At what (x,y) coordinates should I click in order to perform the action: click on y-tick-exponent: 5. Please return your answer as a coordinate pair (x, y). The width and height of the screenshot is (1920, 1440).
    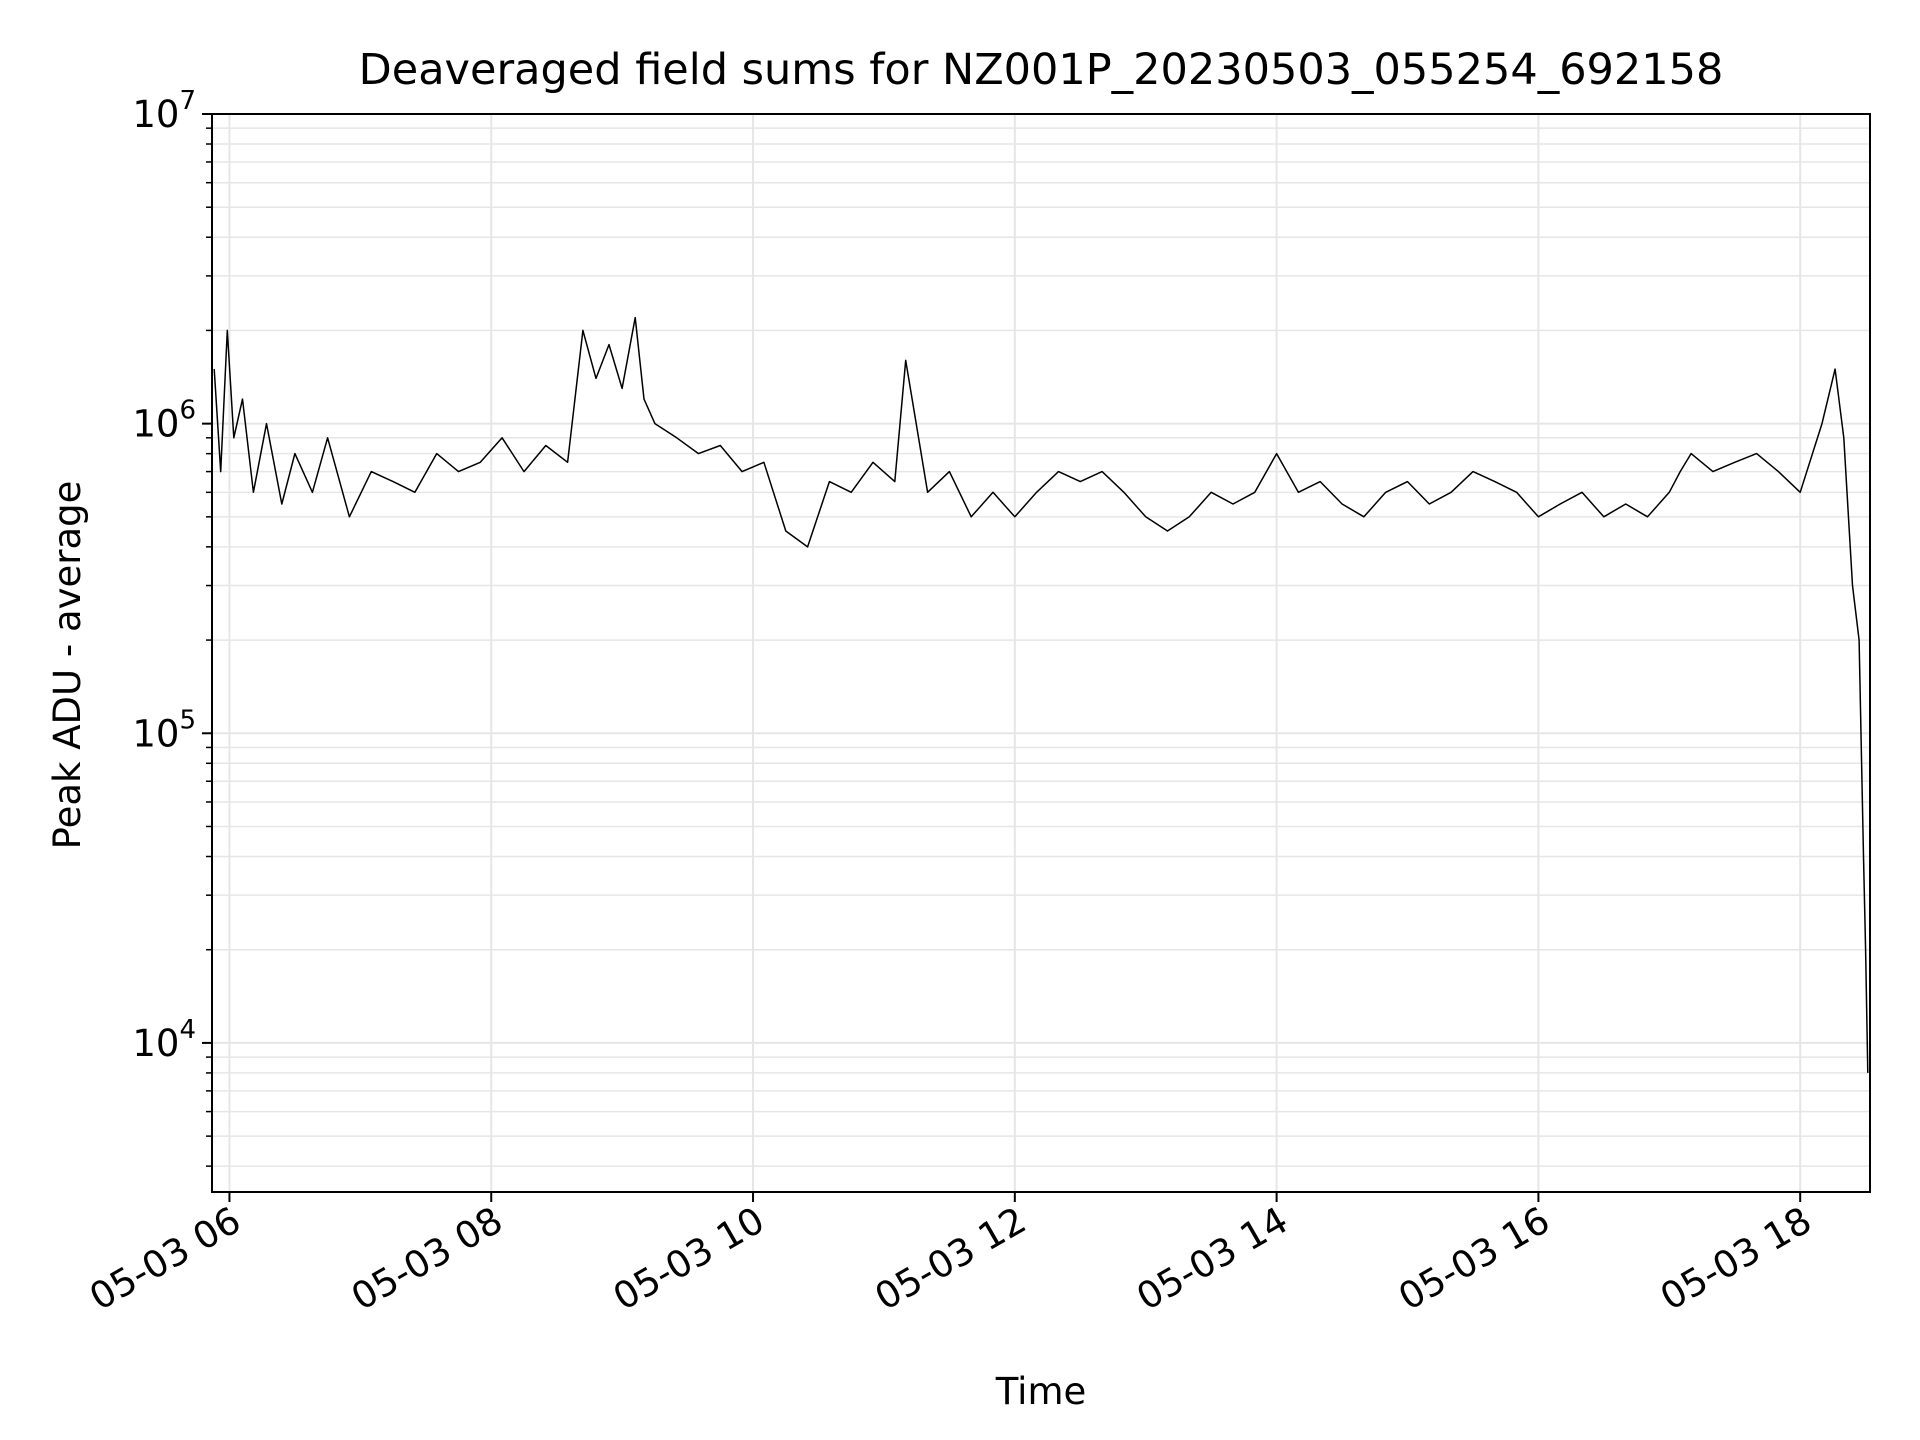
    Looking at the image, I should click on (187, 720).